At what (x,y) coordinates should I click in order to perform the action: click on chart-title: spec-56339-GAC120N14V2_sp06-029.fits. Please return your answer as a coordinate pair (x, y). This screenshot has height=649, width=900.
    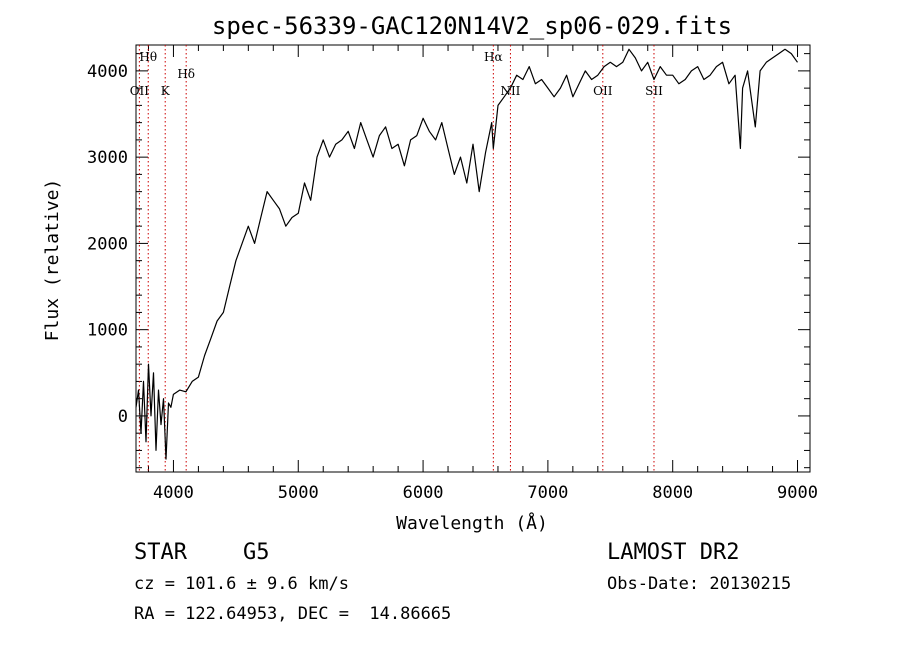
    Looking at the image, I should click on (472, 26).